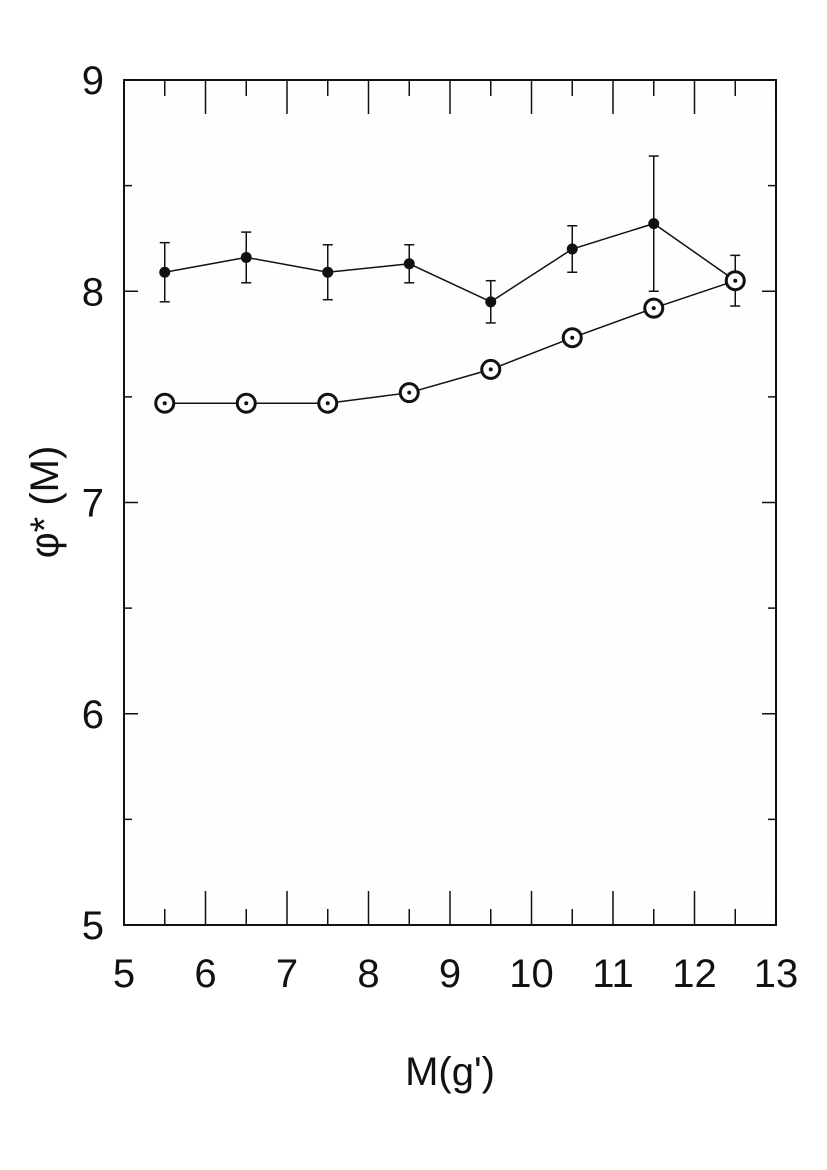 The image size is (827, 1170). Describe the element at coordinates (93, 292) in the screenshot. I see `y-tick-label: 8` at that location.